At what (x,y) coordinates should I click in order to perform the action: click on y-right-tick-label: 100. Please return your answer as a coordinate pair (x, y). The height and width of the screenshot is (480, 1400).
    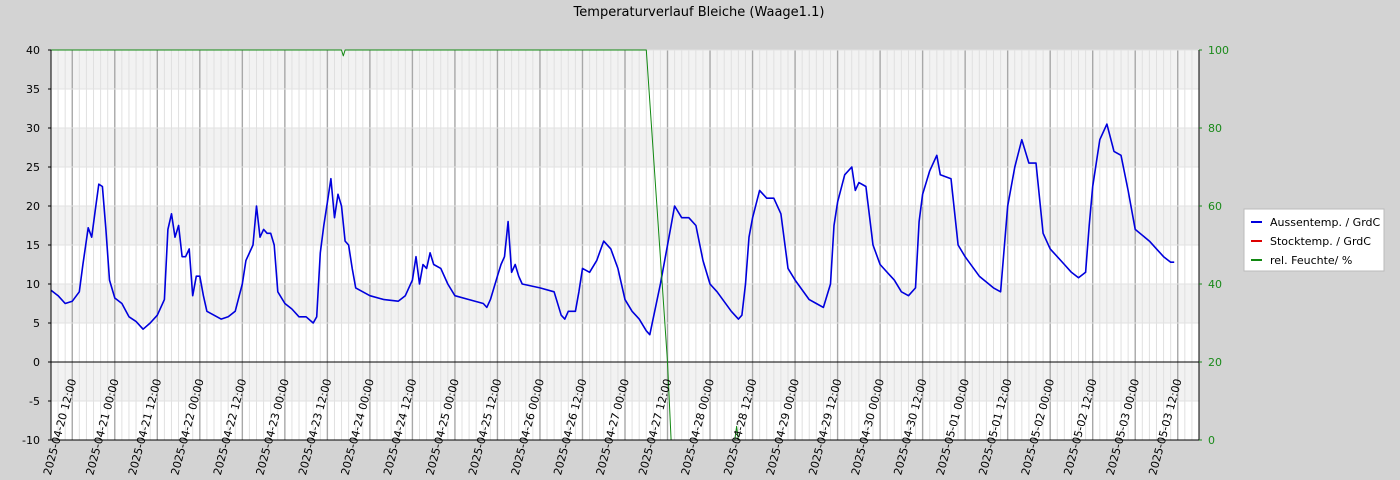
    Looking at the image, I should click on (1218, 50).